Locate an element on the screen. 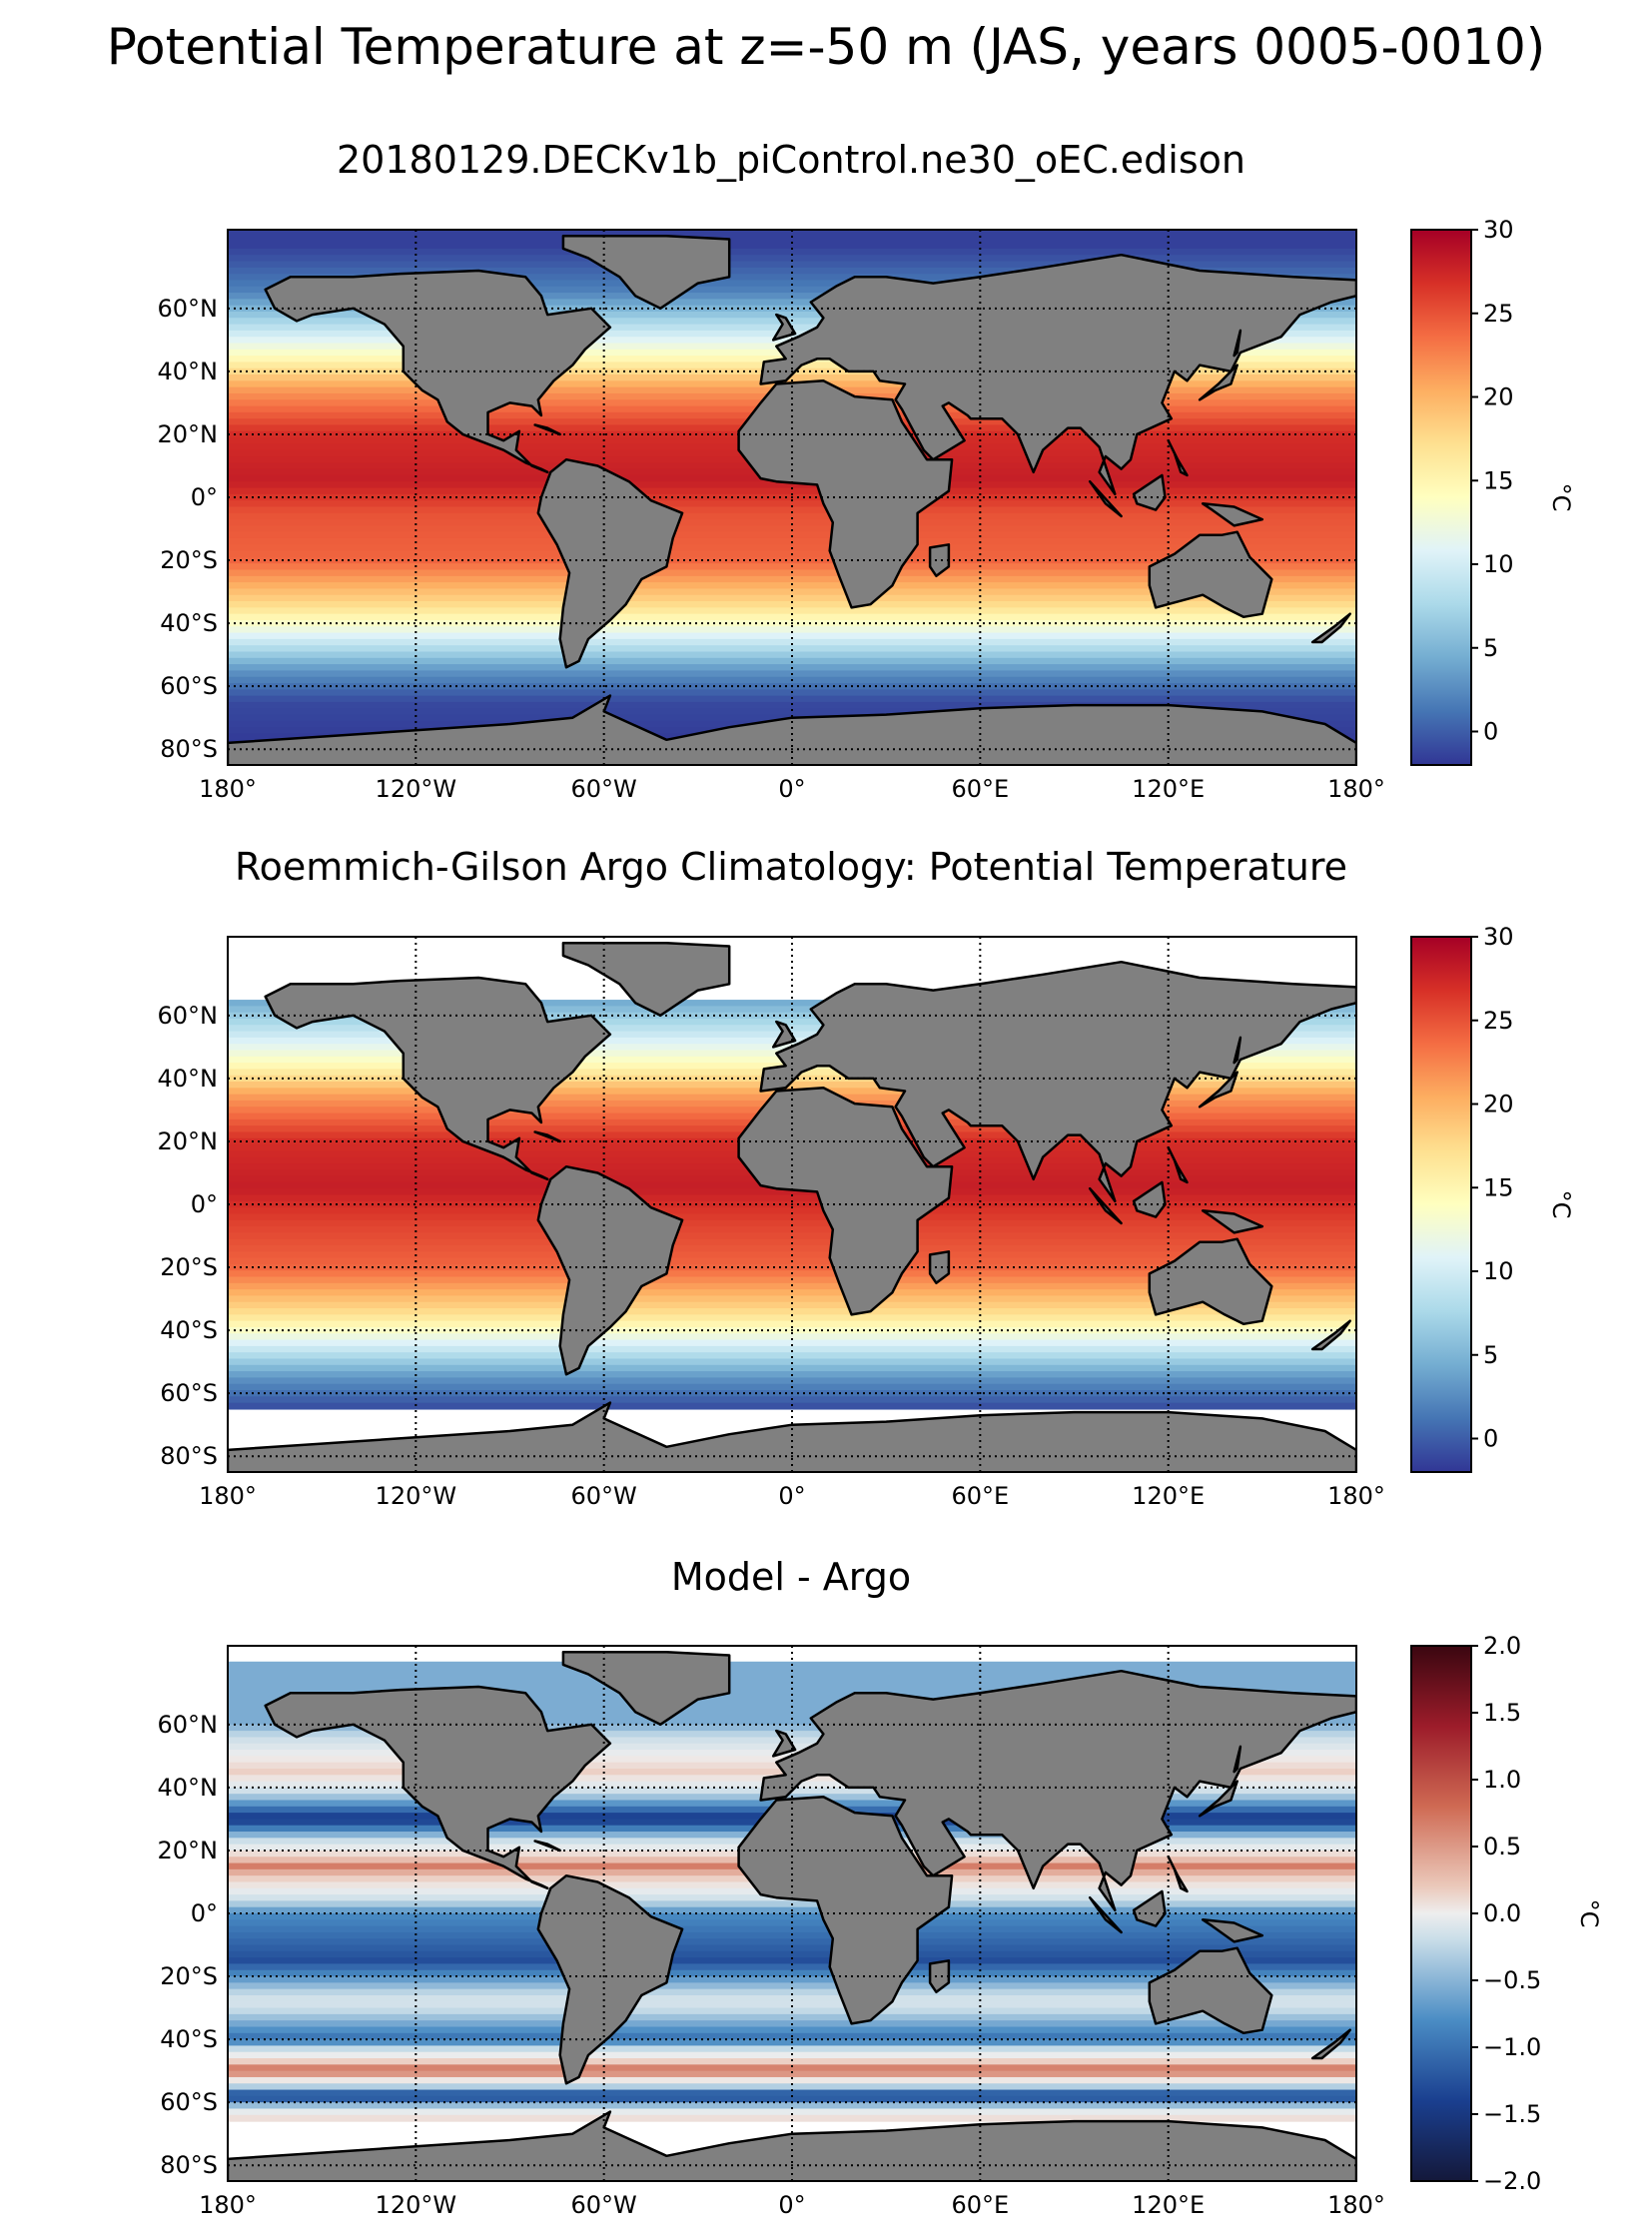 The height and width of the screenshot is (2232, 1652). colorbar-tick-label: 1.5 is located at coordinates (1502, 1713).